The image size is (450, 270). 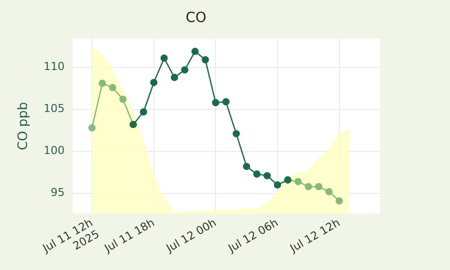 What do you see at coordinates (191, 236) in the screenshot?
I see `x-tick-label: Jul 12 00h` at bounding box center [191, 236].